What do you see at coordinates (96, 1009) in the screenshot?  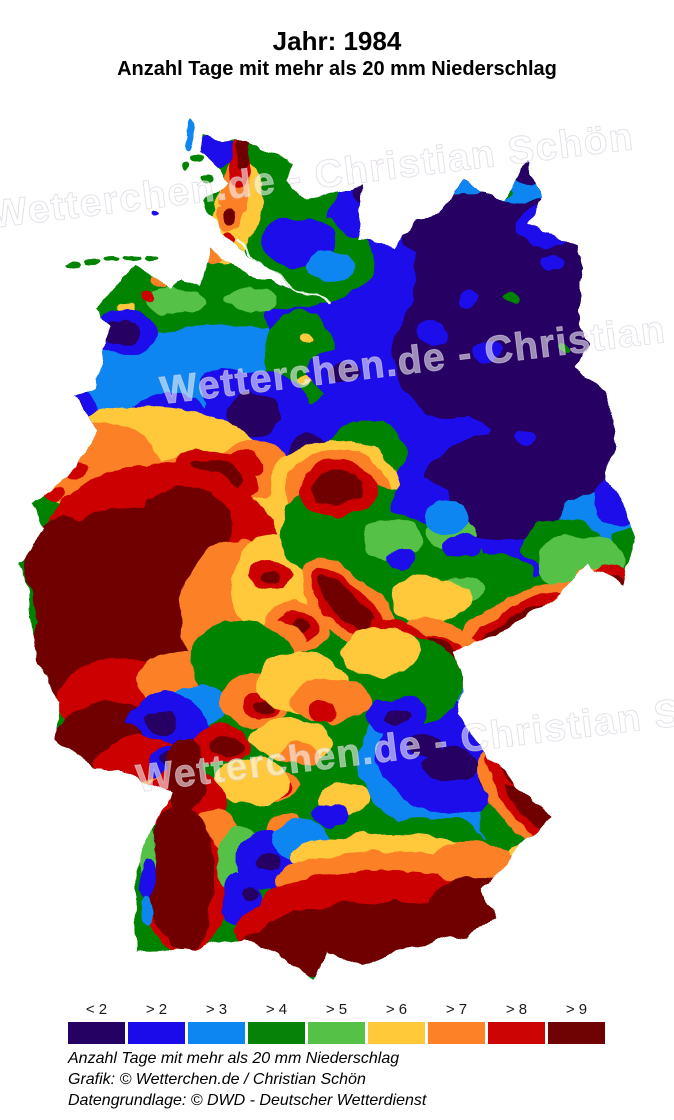 I see `legend-label: < 2` at bounding box center [96, 1009].